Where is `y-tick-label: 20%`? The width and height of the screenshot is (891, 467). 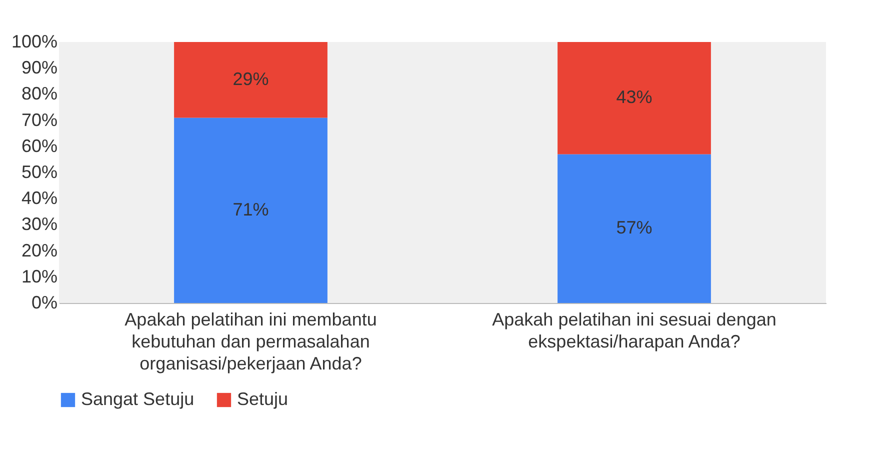 y-tick-label: 20% is located at coordinates (39, 250).